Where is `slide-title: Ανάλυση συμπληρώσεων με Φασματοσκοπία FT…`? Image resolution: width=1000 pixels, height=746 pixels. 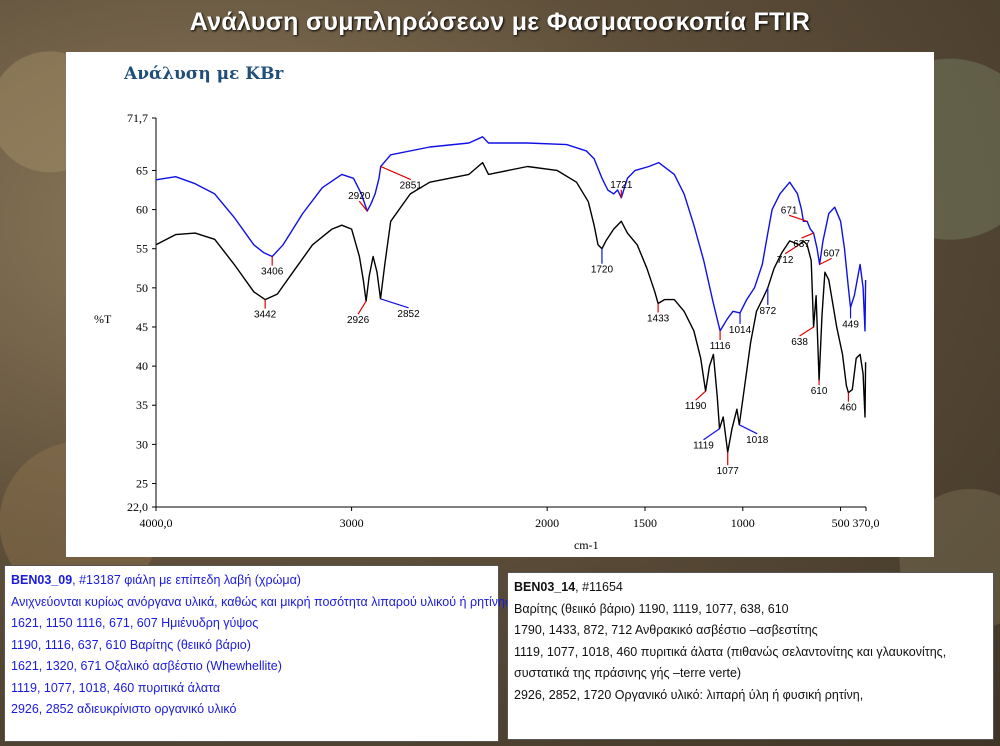
slide-title: Ανάλυση συμπληρώσεων με Φασματοσκοπία FT… is located at coordinates (500, 22).